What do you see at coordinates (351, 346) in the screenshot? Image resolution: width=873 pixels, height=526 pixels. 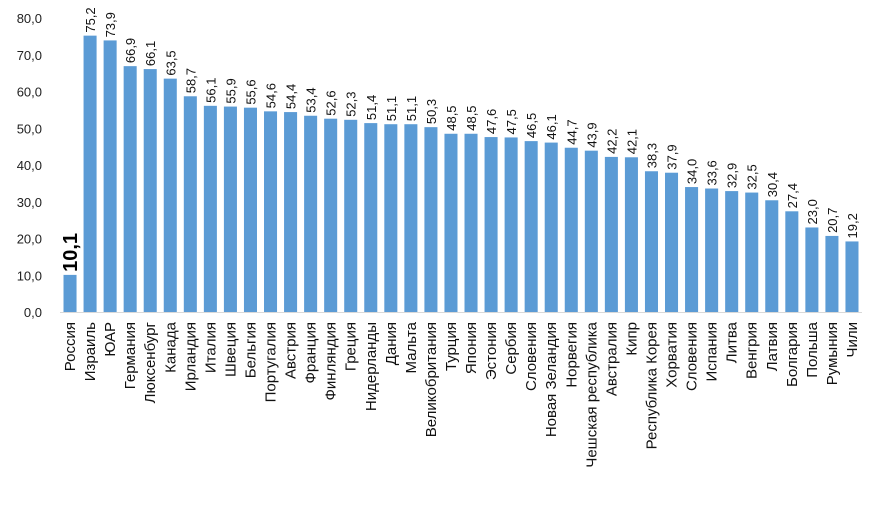 I see `x-tick-label: Греция` at bounding box center [351, 346].